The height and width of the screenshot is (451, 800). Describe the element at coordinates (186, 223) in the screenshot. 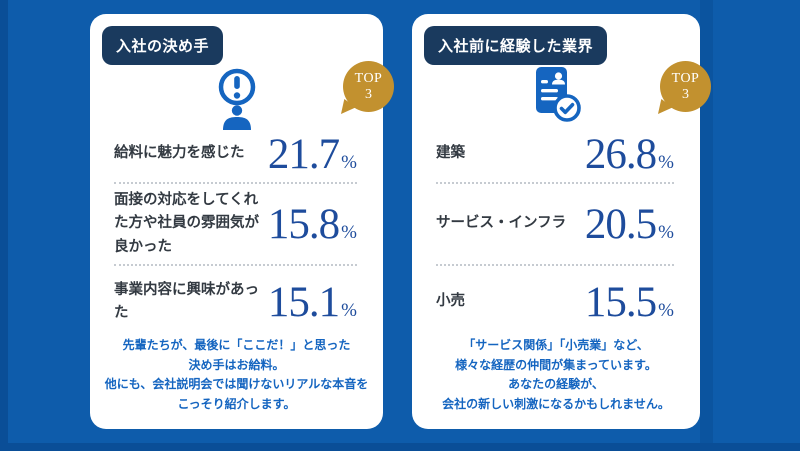

I see `stat-label: 面接の対応をしてくれた方や社員の雰囲気が良かった` at that location.